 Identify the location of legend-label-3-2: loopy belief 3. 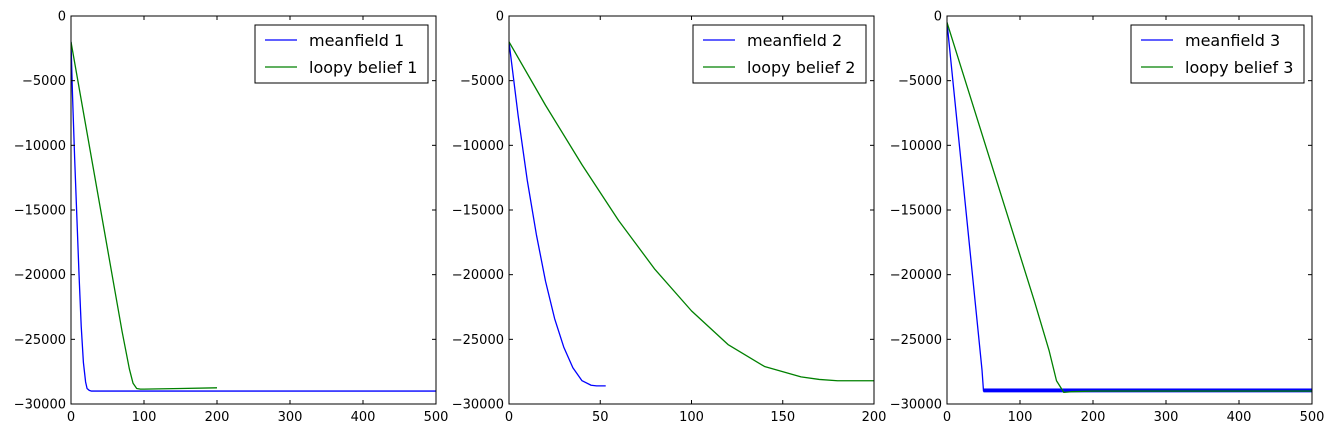
(1239, 67).